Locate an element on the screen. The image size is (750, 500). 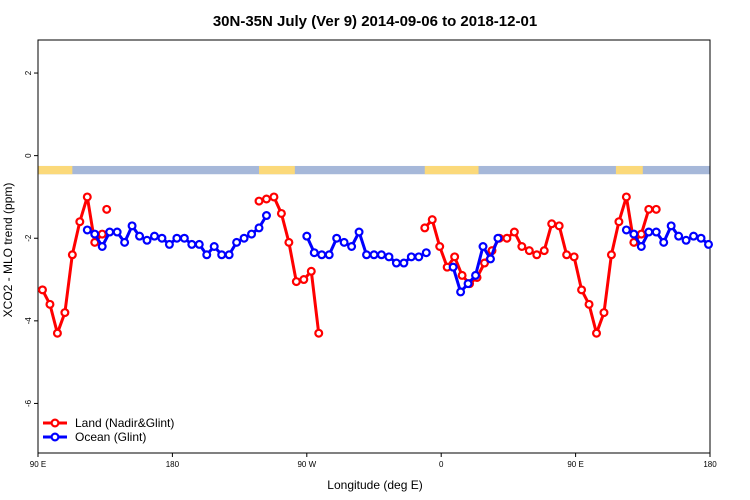
surface-strip is located at coordinates (374, 170).